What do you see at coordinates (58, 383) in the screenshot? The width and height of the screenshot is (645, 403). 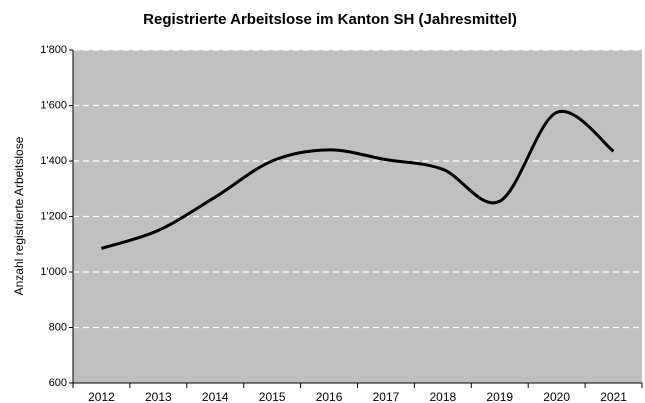 I see `y-tick-label: 600` at bounding box center [58, 383].